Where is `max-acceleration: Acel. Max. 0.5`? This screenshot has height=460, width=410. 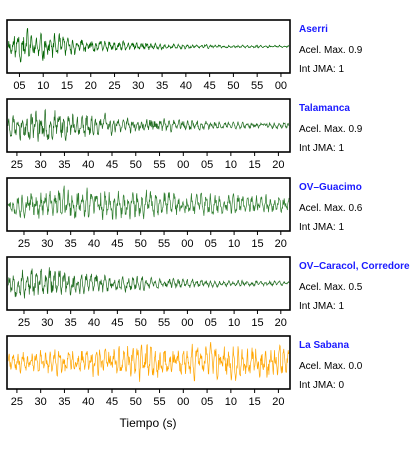
max-acceleration: Acel. Max. 0.5 is located at coordinates (331, 287).